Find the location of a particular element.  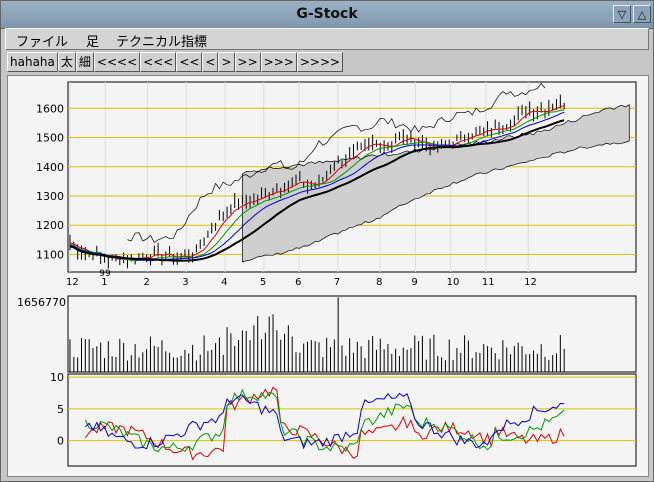

minimize-button: ▽ is located at coordinates (622, 14).